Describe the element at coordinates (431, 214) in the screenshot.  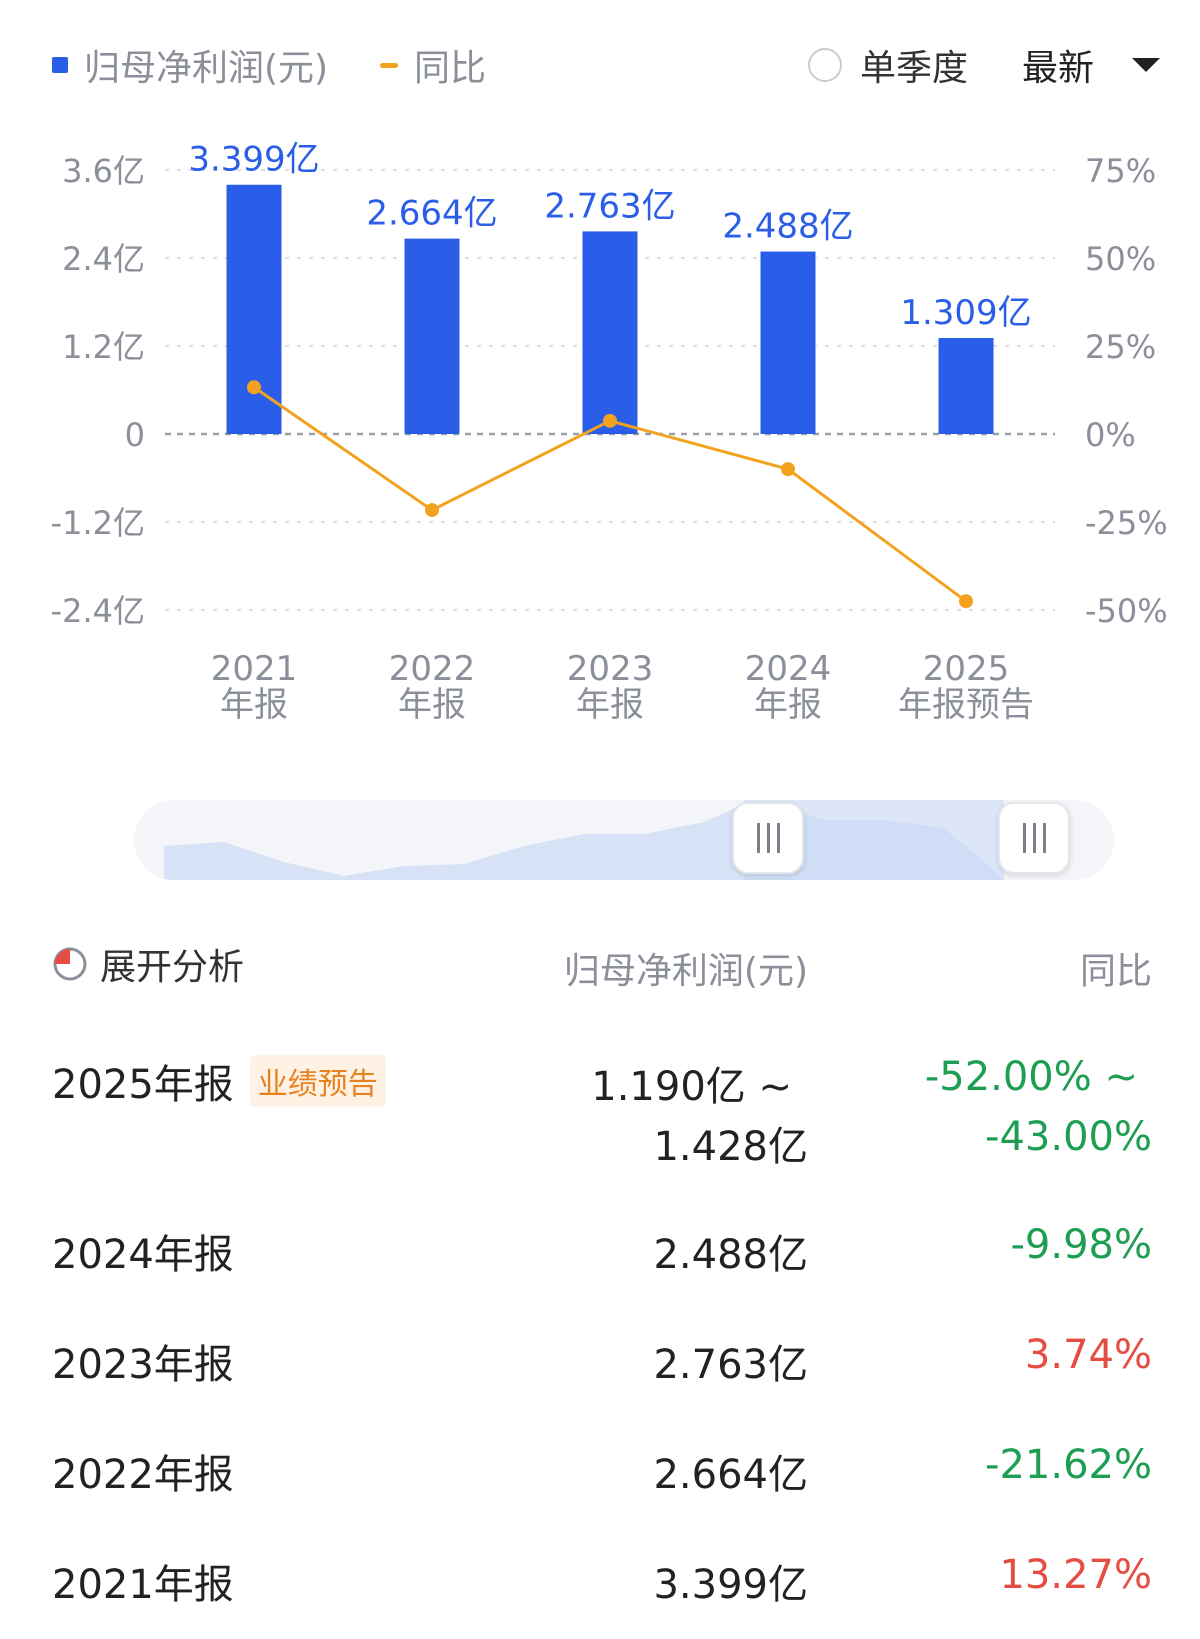
I see `bar-data-label: 2.664亿` at that location.